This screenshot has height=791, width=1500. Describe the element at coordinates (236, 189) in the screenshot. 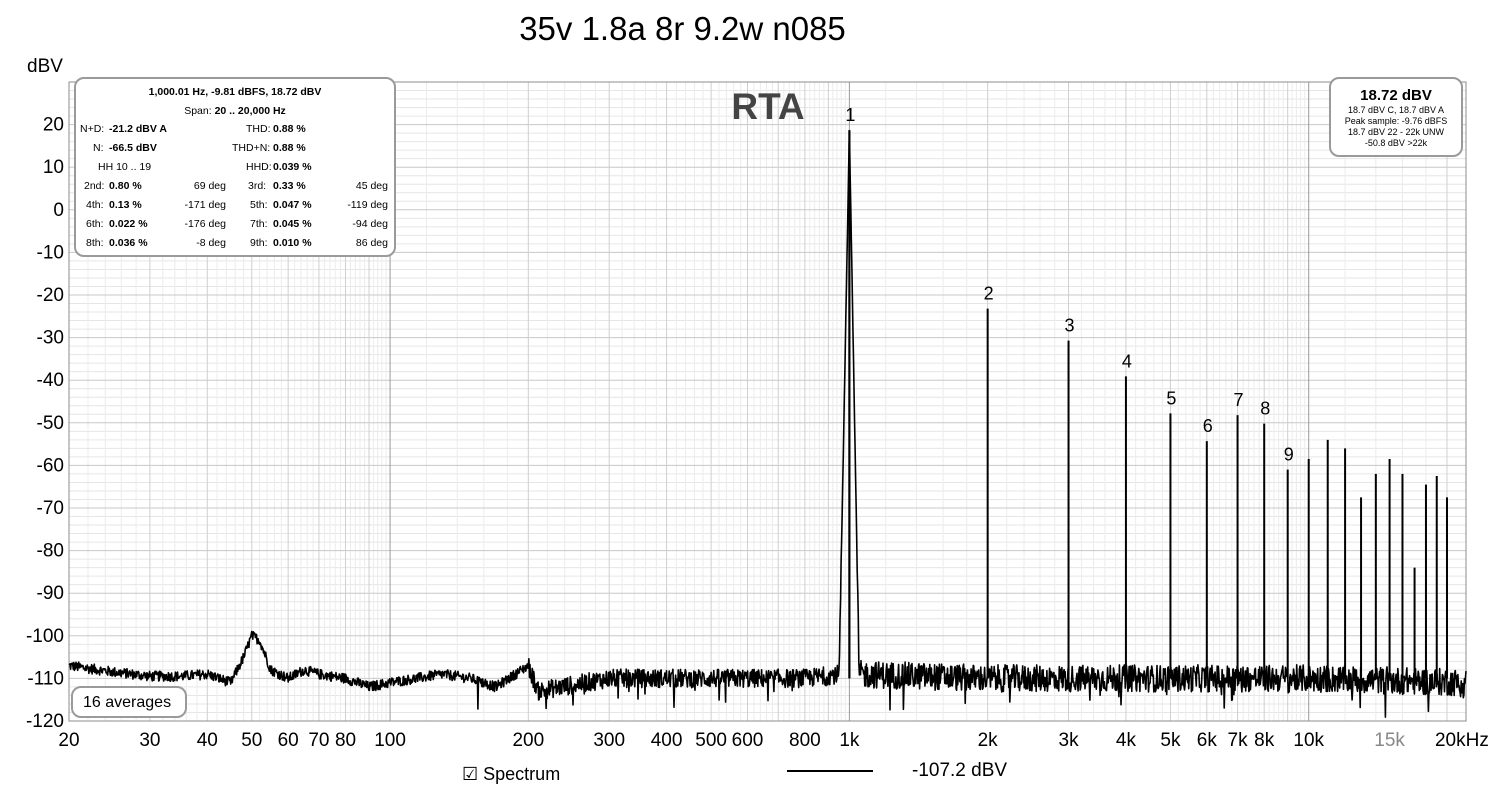

I see `harmonic-row: 2nd: 0.80 % 69 deg 3rd: 0.33 % 45 deg` at that location.